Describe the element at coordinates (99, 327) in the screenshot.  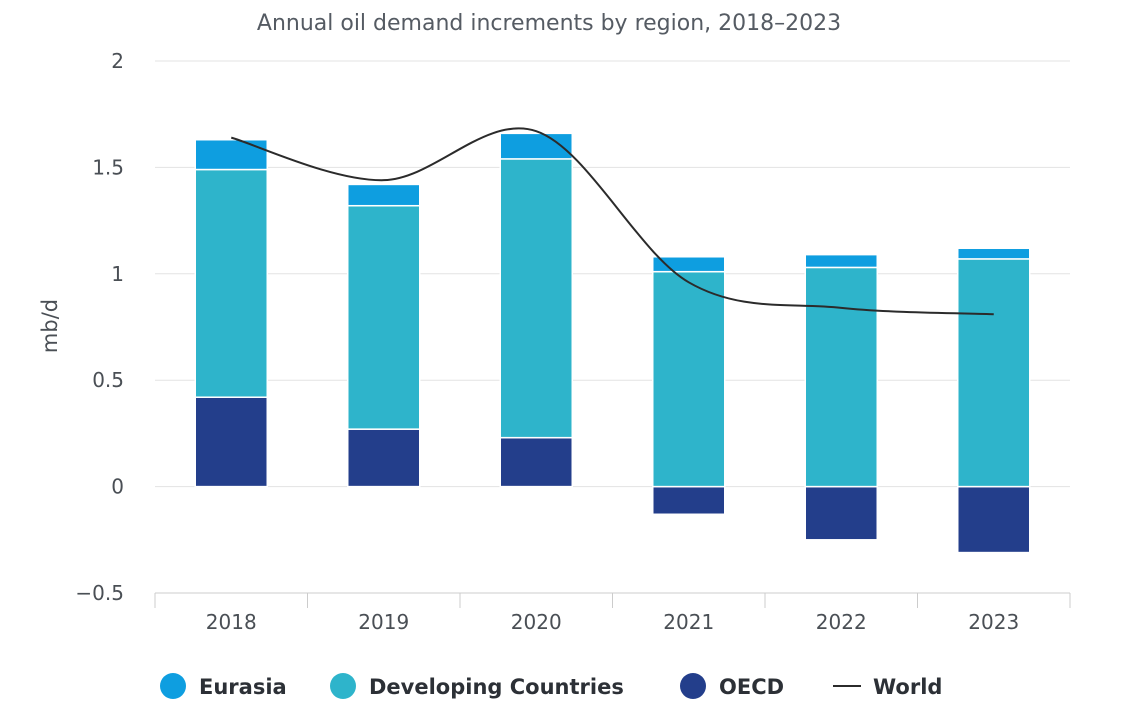
I see `y-axis-ticks: −0.5 0 0.5 1 1.5 2` at that location.